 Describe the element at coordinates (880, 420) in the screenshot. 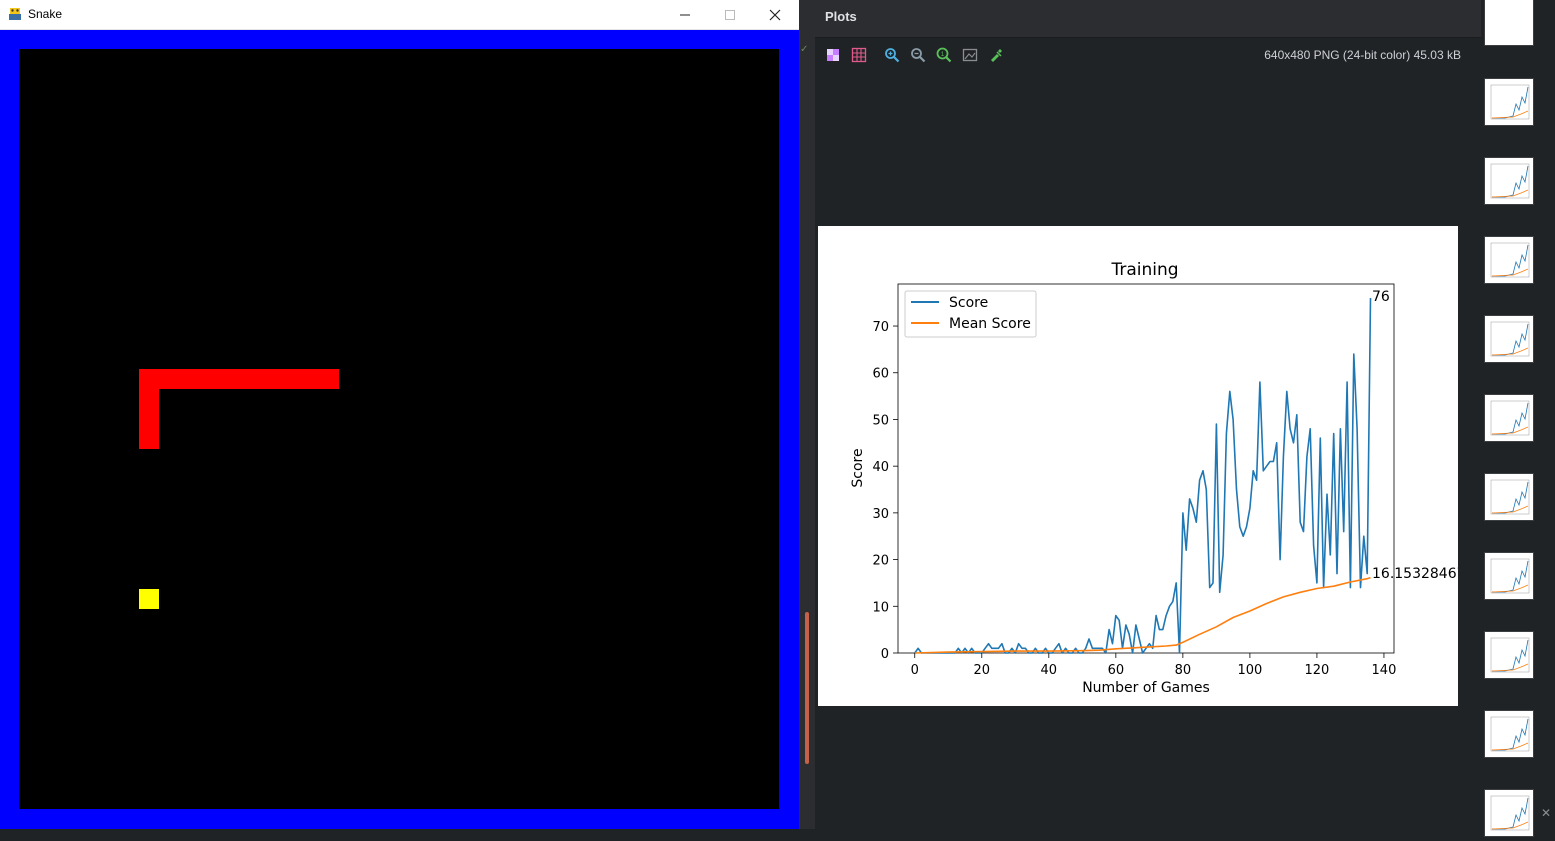

I see `y-tick-label: 50` at that location.